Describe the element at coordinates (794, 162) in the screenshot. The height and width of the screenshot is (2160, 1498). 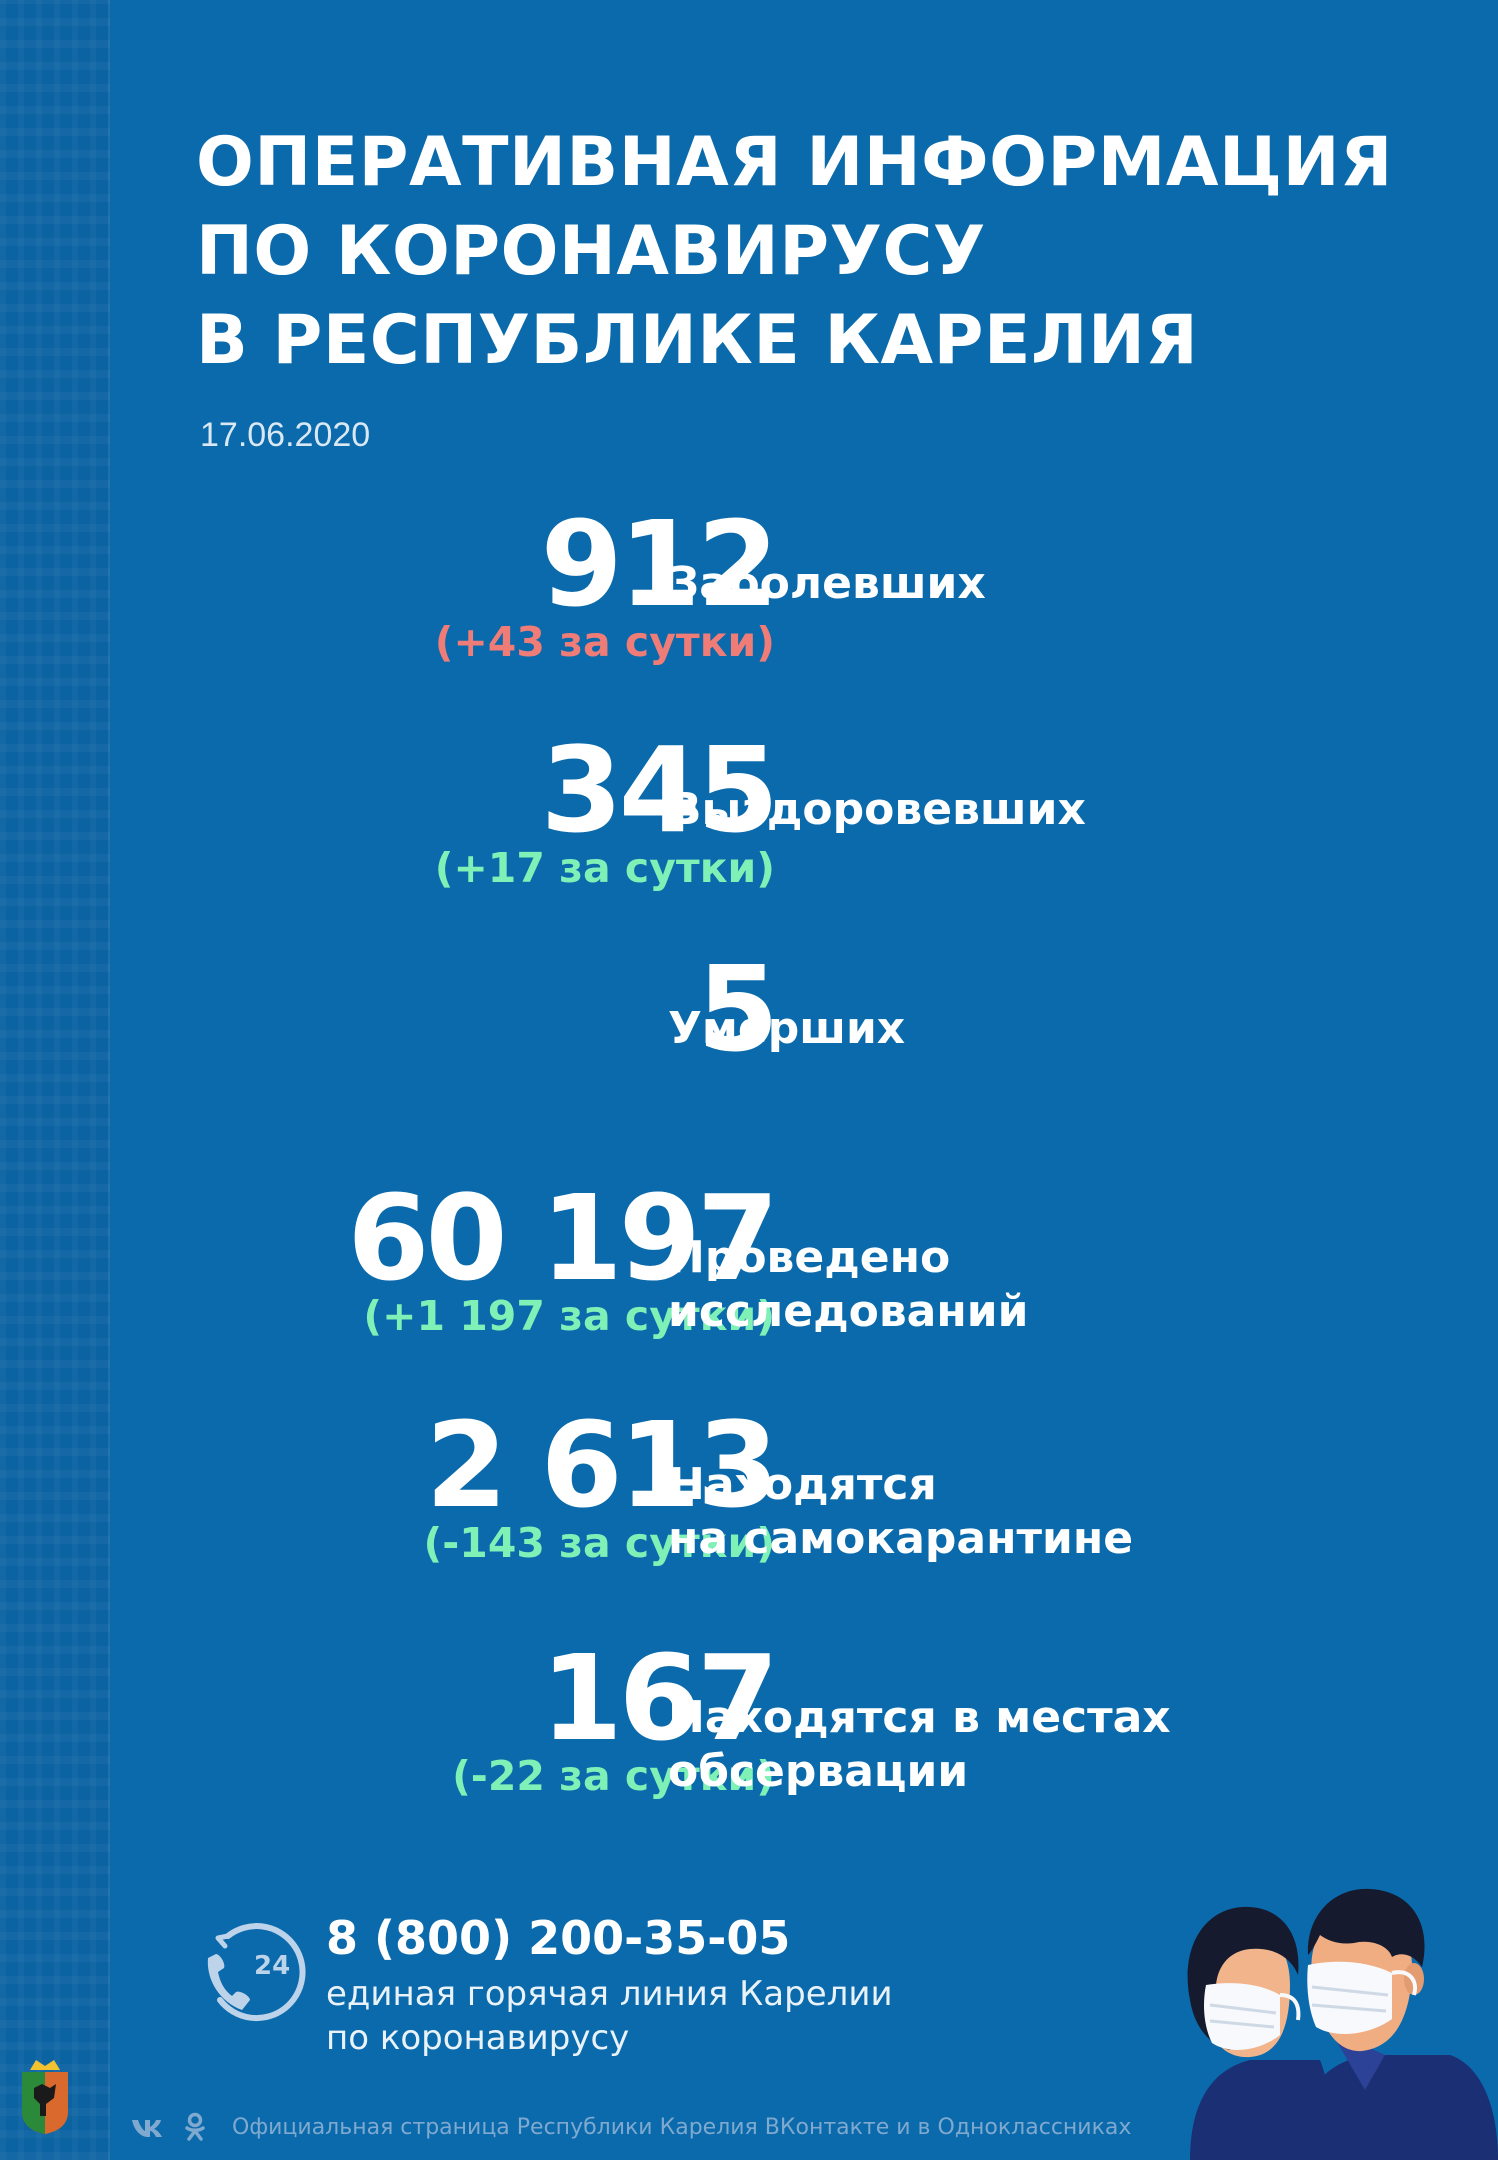
I see `title-line-1: ОПЕРАТИВНАЯ ИНФОРМАЦИЯ` at that location.